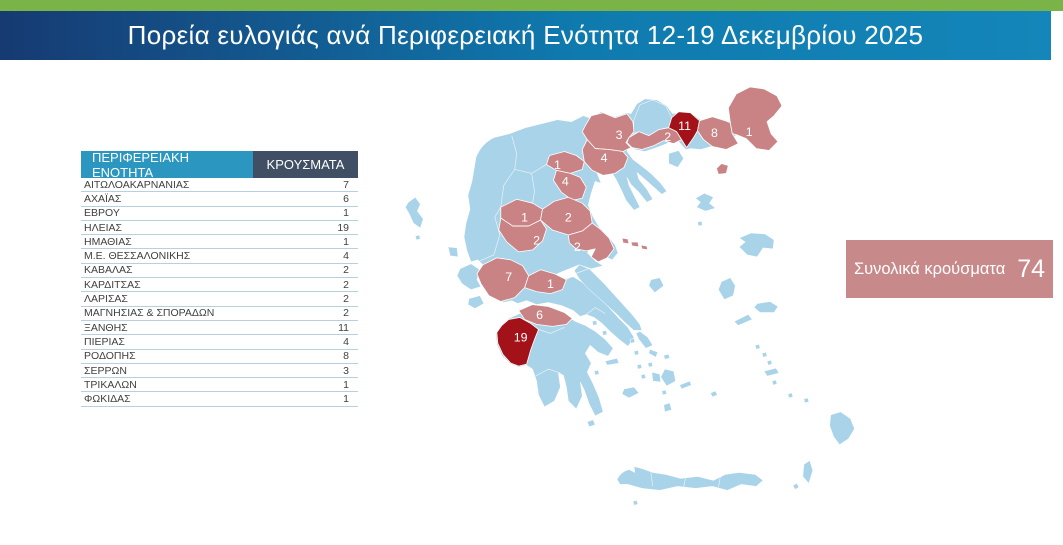  What do you see at coordinates (219, 314) in the screenshot?
I see `table-row: ΜΑΓΝΗΣΙΑΣ & ΣΠΟΡΑΔΩΝ 2` at bounding box center [219, 314].